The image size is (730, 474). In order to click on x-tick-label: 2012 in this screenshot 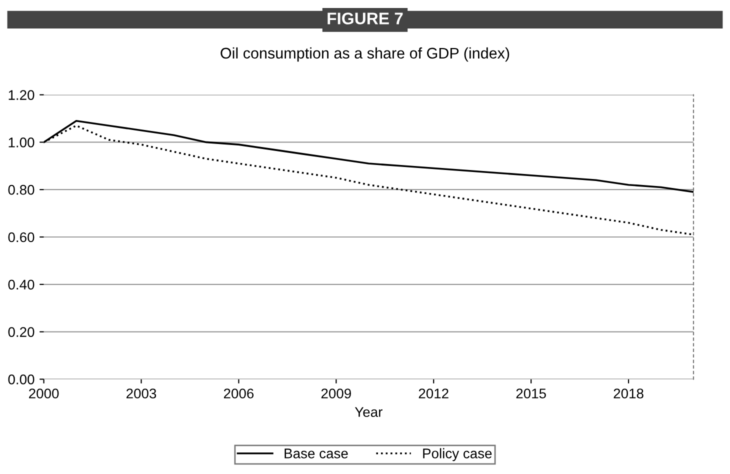, I will do `click(433, 393)`.